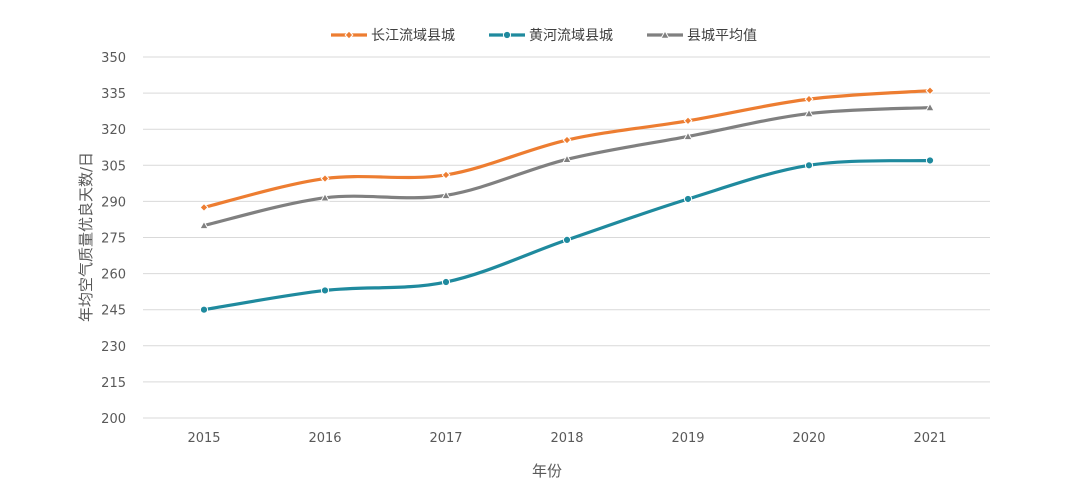 The width and height of the screenshot is (1080, 498). I want to click on x-tick-label: 2015, so click(203, 438).